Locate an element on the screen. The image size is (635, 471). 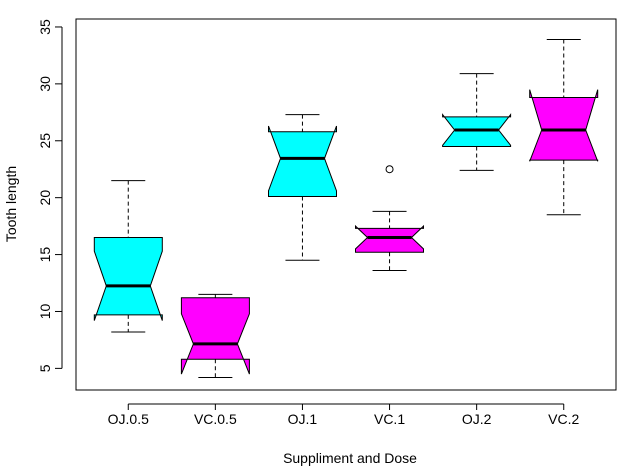
x-tick-label: OJ.2 is located at coordinates (477, 419).